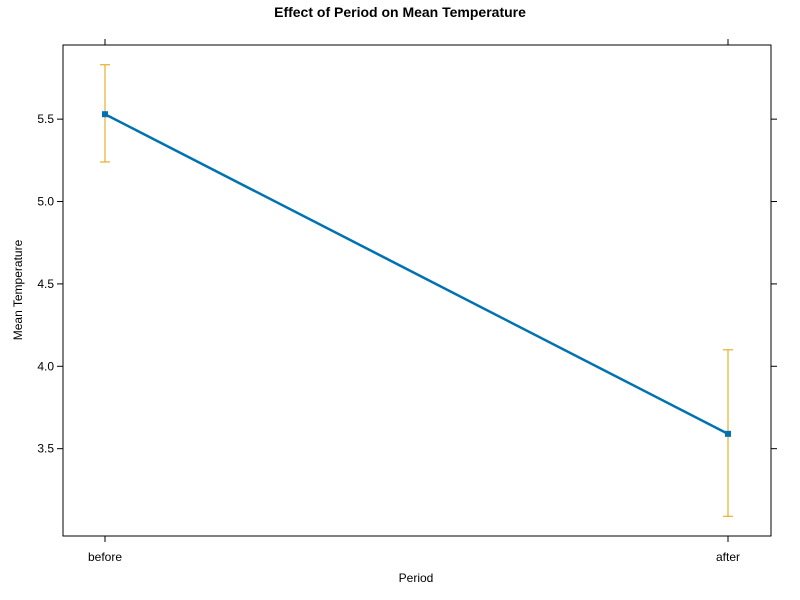 This screenshot has height=600, width=800. Describe the element at coordinates (45, 119) in the screenshot. I see `y-tick-label: 5.5` at that location.